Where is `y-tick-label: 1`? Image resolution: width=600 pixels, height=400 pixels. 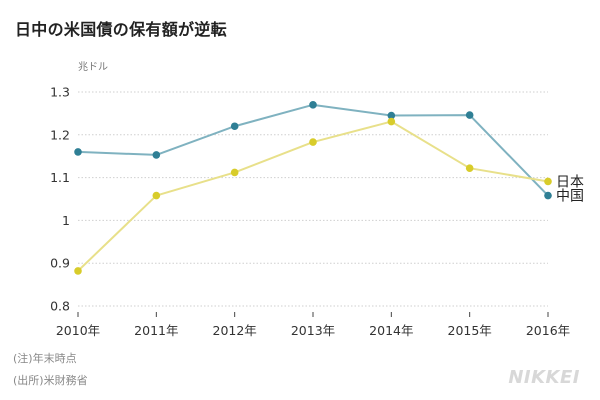 y-tick-label: 1 is located at coordinates (66, 220).